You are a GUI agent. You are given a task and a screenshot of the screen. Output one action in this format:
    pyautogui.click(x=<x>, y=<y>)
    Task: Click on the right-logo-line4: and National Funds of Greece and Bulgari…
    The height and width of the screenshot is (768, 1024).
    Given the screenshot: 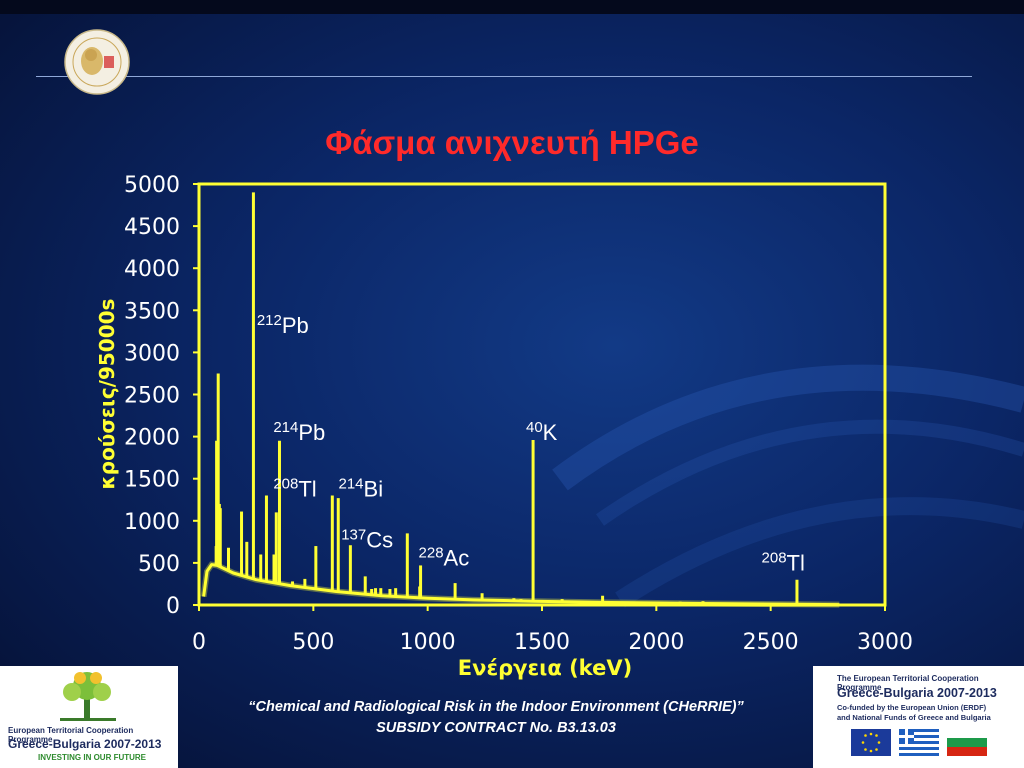 What is the action you would take?
    pyautogui.click(x=914, y=717)
    